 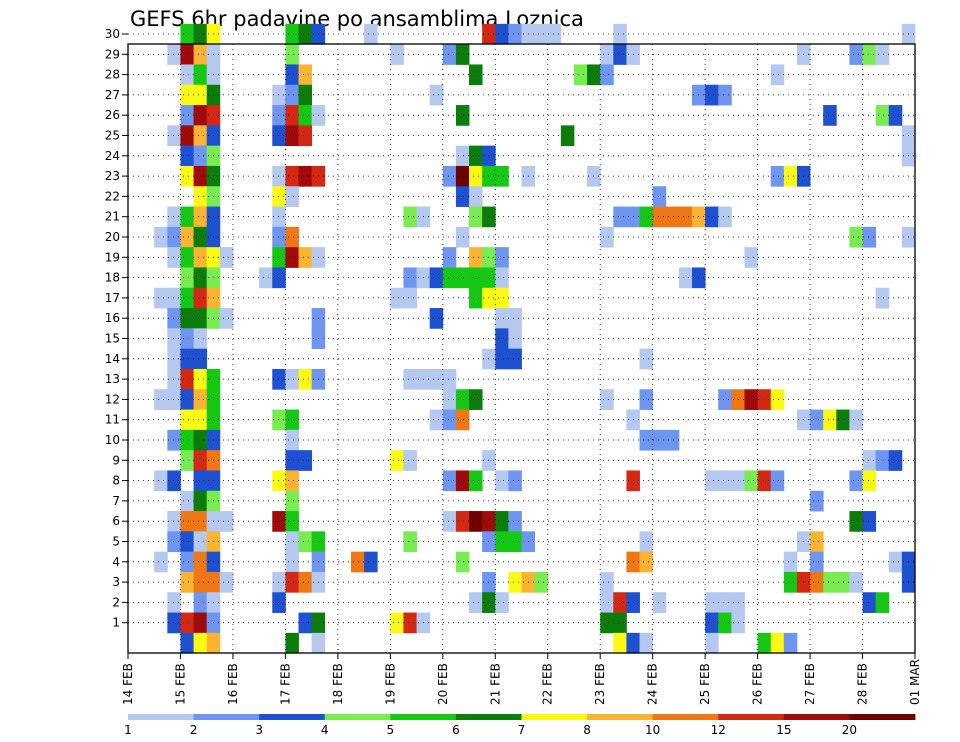 I want to click on y-tick-label: 27, so click(x=112, y=95).